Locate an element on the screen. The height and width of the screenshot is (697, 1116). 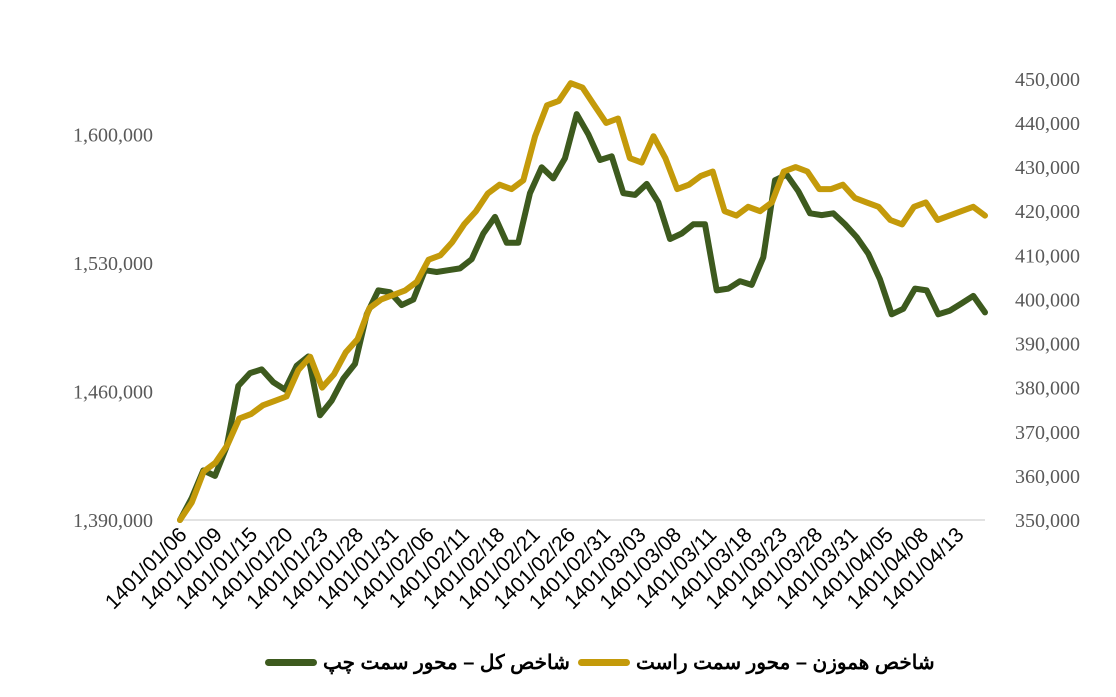
left-axis-tick-label: 1,390,000 is located at coordinates (113, 521).